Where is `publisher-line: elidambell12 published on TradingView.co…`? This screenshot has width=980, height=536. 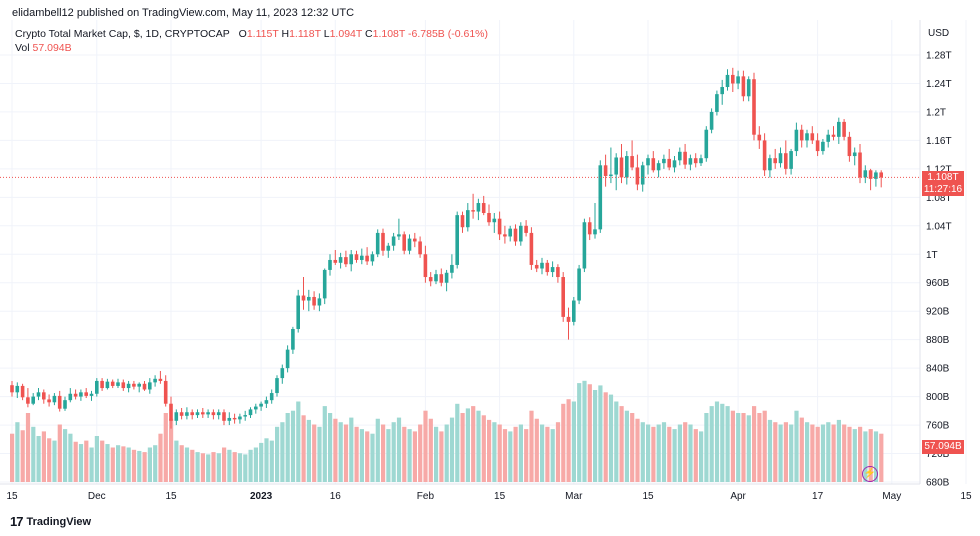
publisher-line: elidambell12 published on TradingView.co… is located at coordinates (183, 13).